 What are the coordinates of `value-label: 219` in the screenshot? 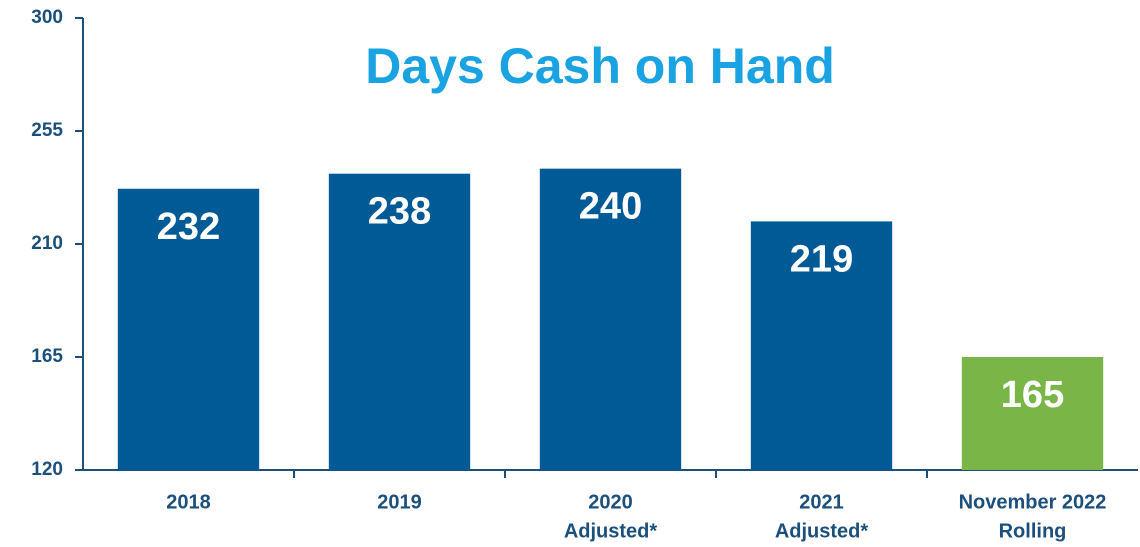 It's located at (821, 259).